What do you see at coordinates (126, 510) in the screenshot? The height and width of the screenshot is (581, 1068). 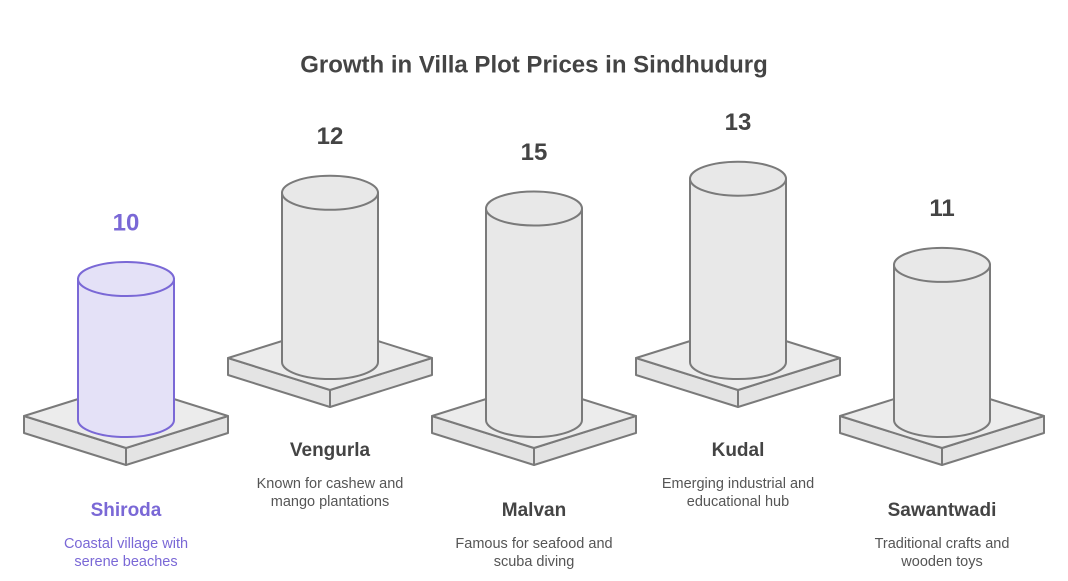 I see `category-label: Shiroda` at bounding box center [126, 510].